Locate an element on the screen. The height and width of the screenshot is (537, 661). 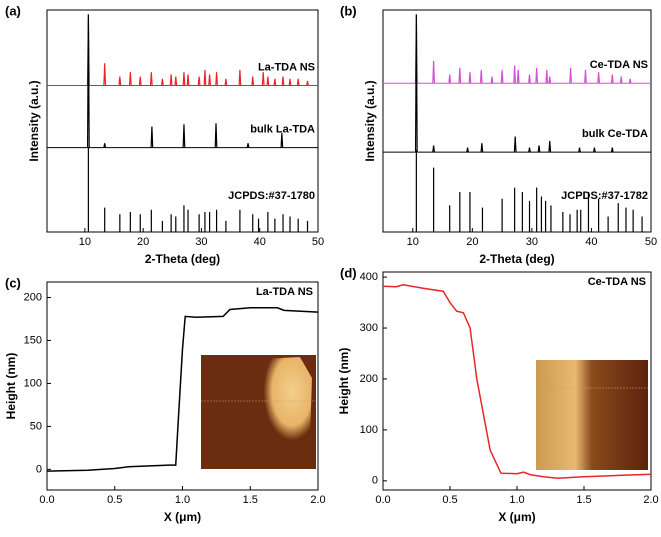
trace-label: JCPDS:#37-1782 is located at coordinates (604, 196).